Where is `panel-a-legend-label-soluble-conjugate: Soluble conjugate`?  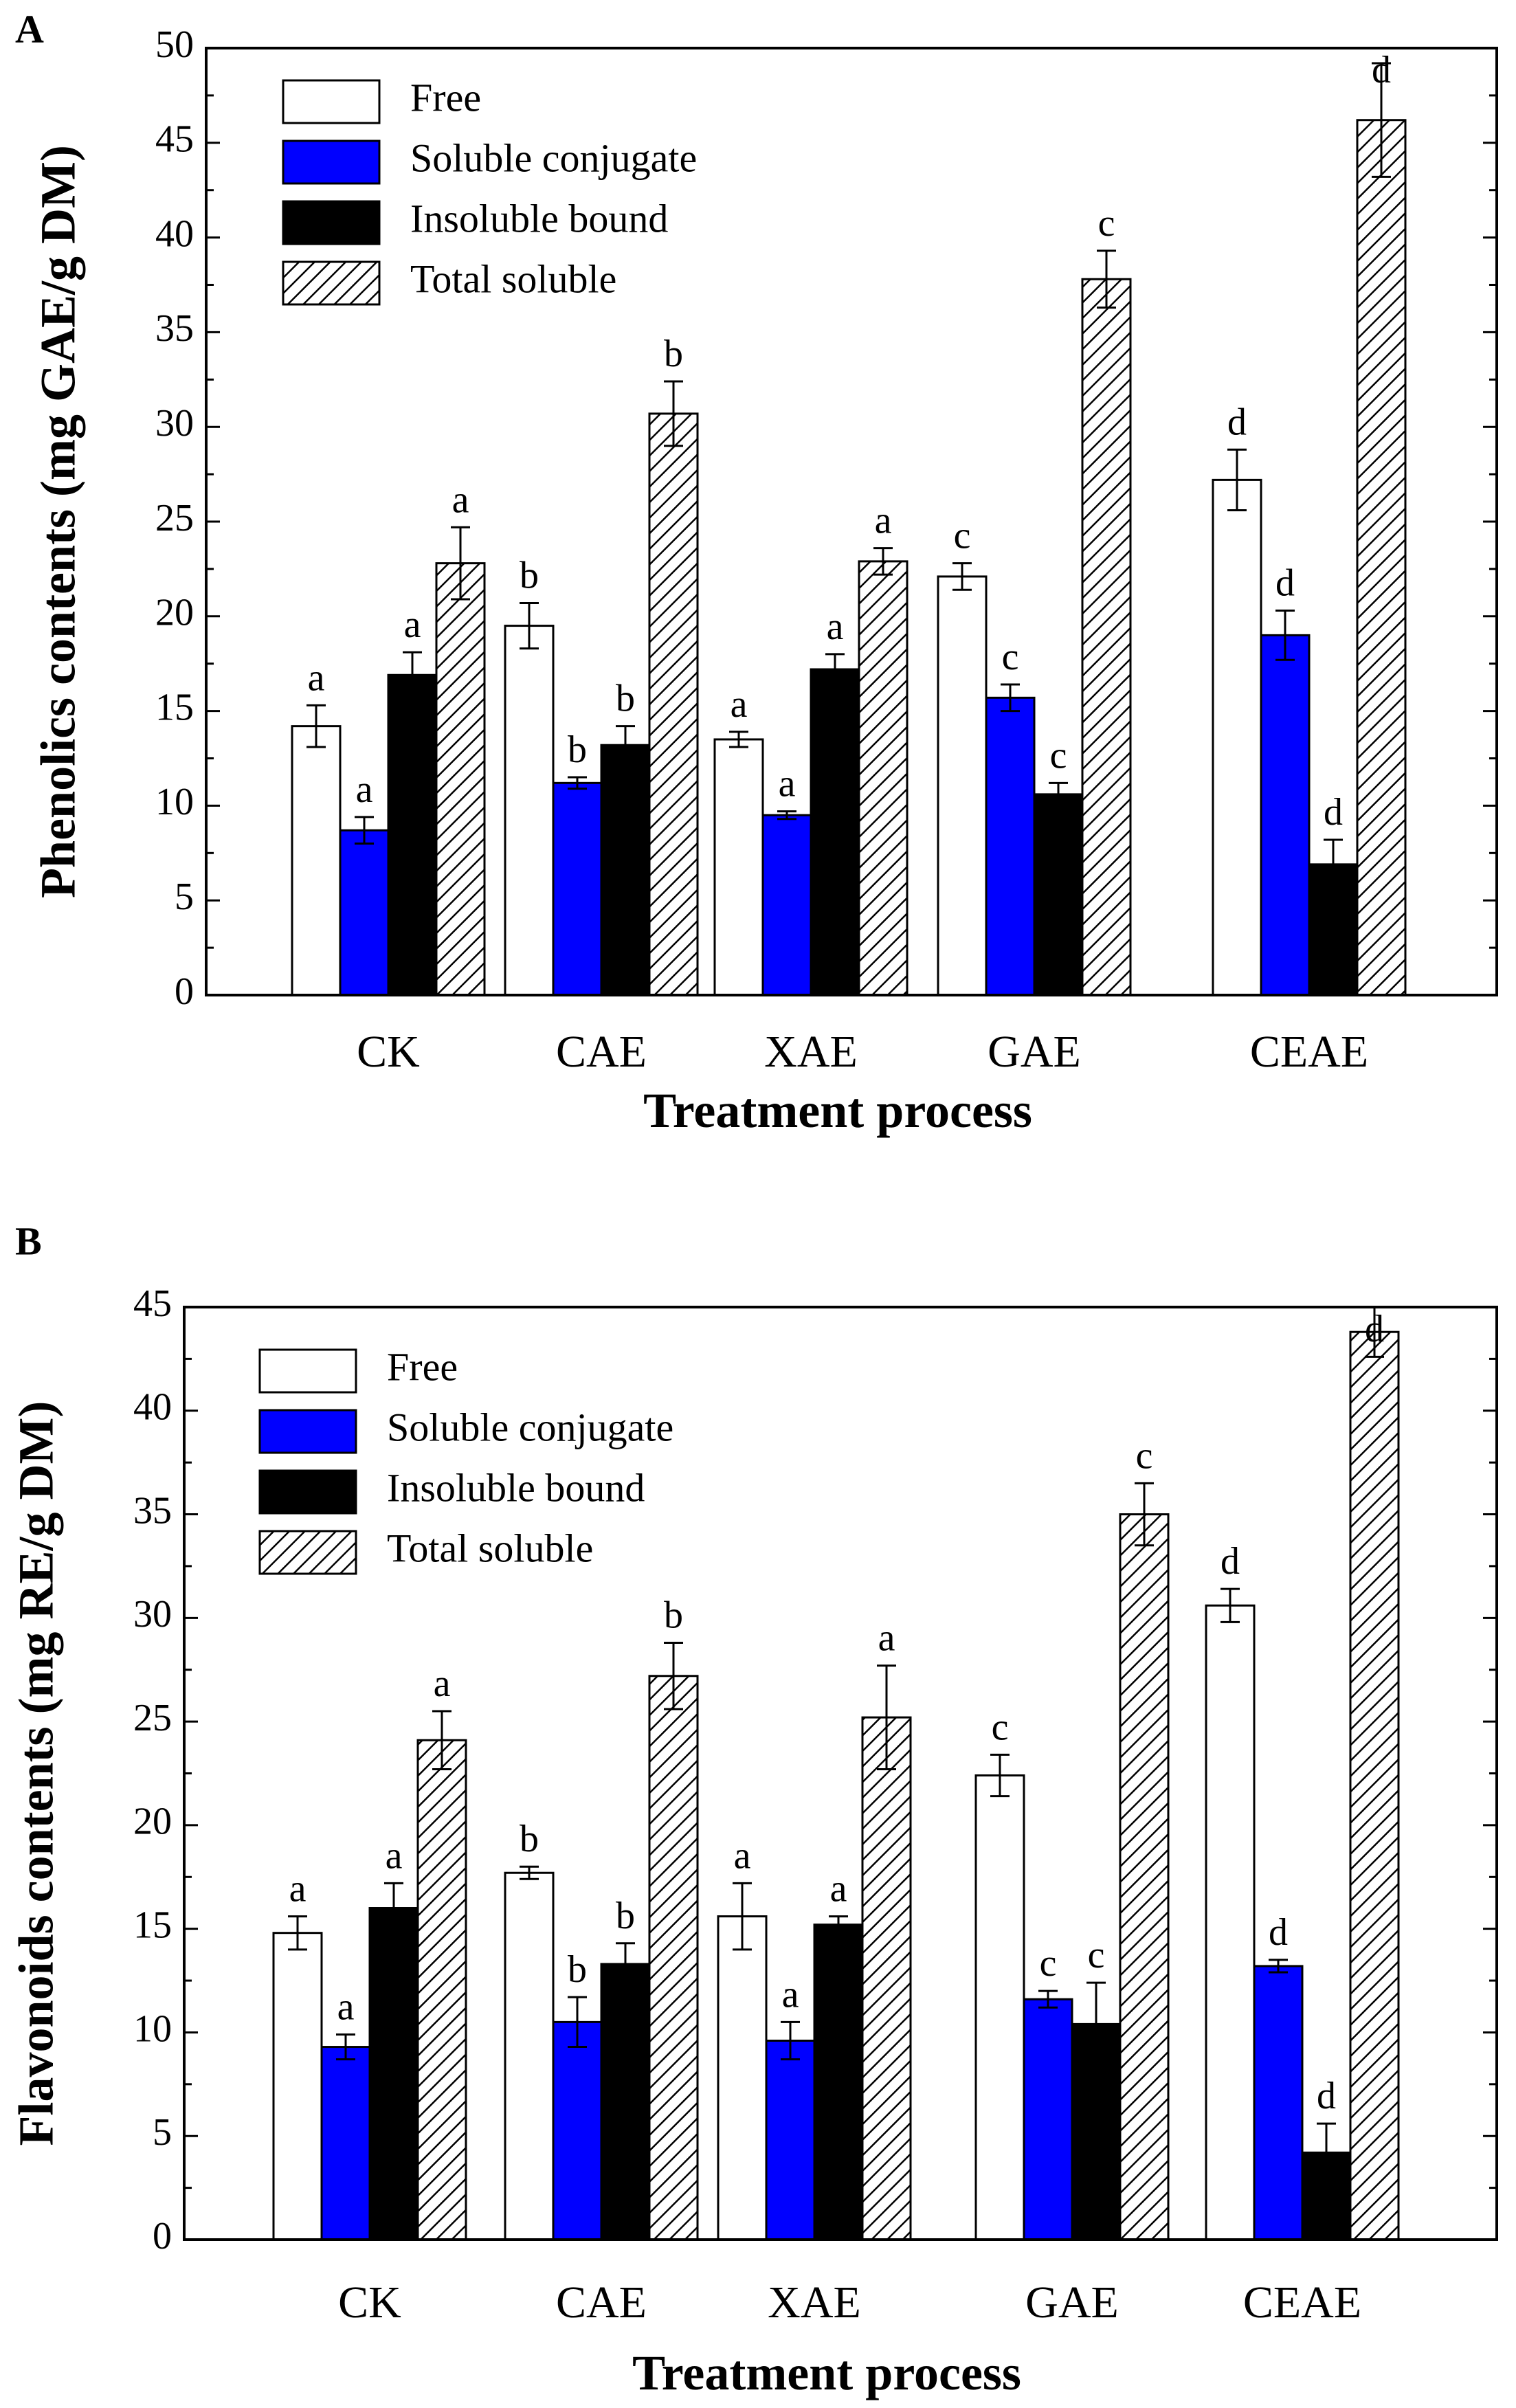 panel-a-legend-label-soluble-conjugate: Soluble conjugate is located at coordinates (553, 157).